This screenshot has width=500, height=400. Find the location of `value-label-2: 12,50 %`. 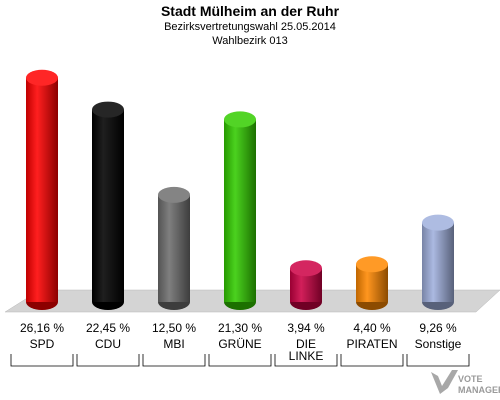

value-label-2: 12,50 % is located at coordinates (174, 328).